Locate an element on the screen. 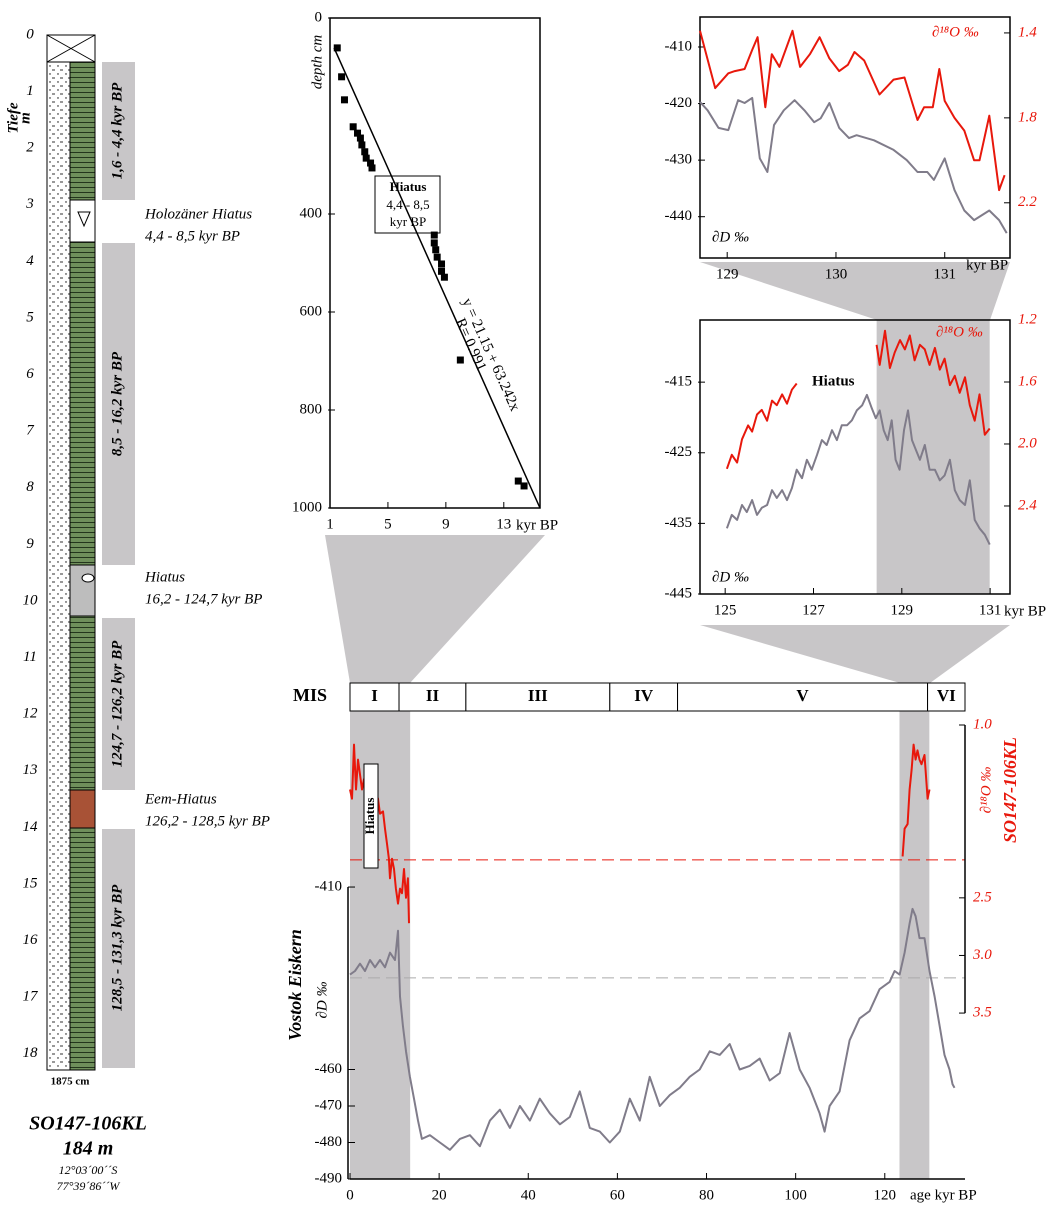 The width and height of the screenshot is (1047, 1207). depth-label: 11 is located at coordinates (30, 657).